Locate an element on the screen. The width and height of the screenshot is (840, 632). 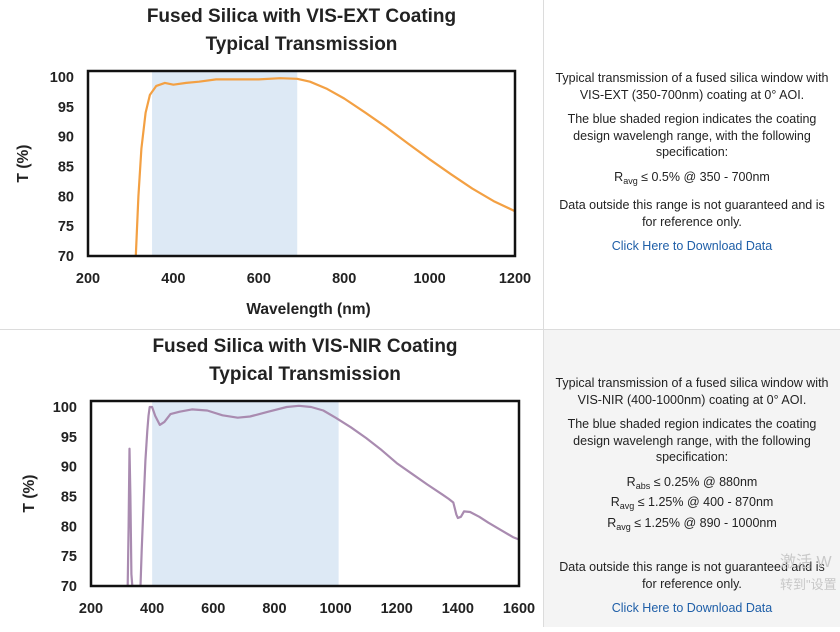
chart-title: Fused Silica with VIS-NIR Coating is located at coordinates (304, 346).